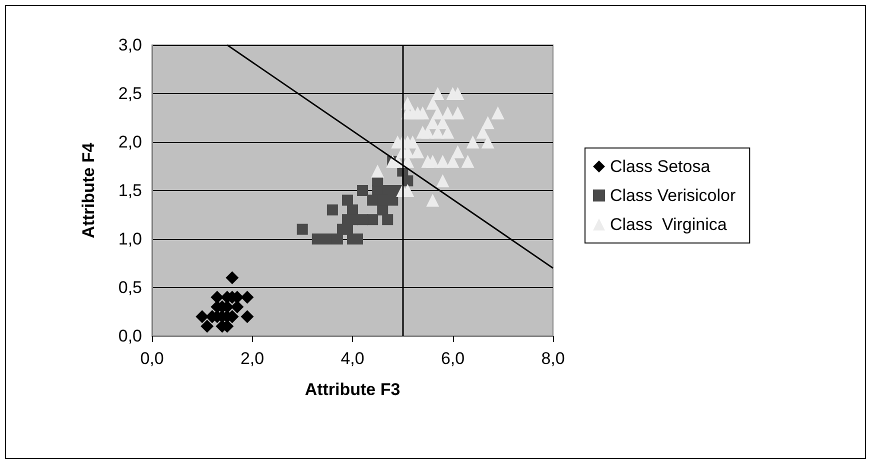  I want to click on y-tick-label: 0,0, so click(130, 336).